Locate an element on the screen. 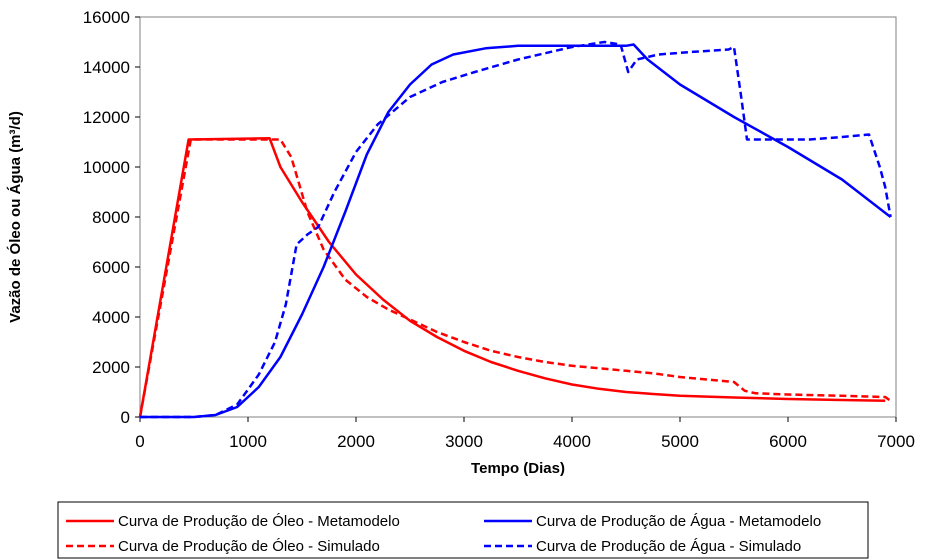 This screenshot has width=932, height=560. y-tick-label: 2000 is located at coordinates (111, 367).